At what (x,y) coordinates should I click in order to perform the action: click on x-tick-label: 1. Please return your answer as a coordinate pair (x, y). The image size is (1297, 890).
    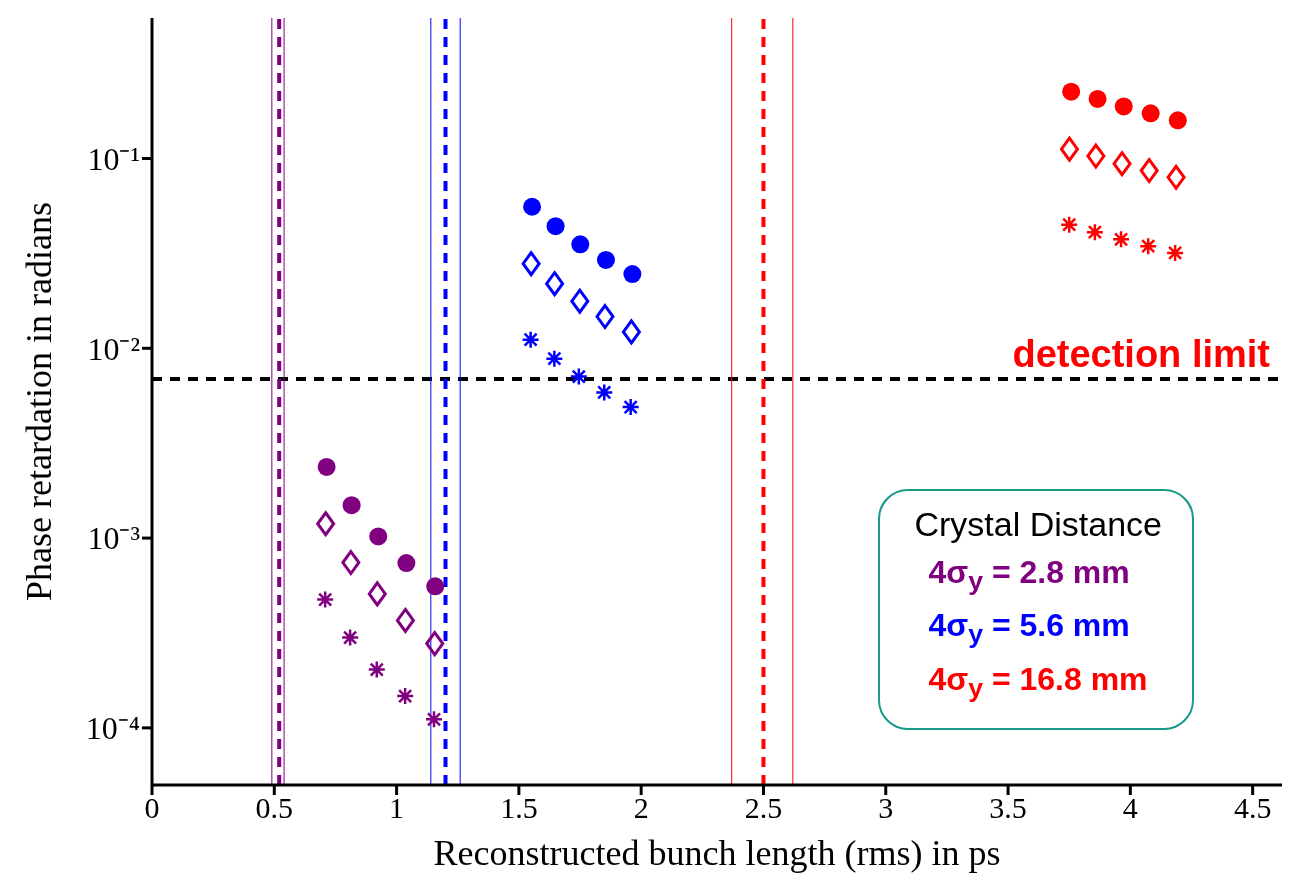
    Looking at the image, I should click on (397, 808).